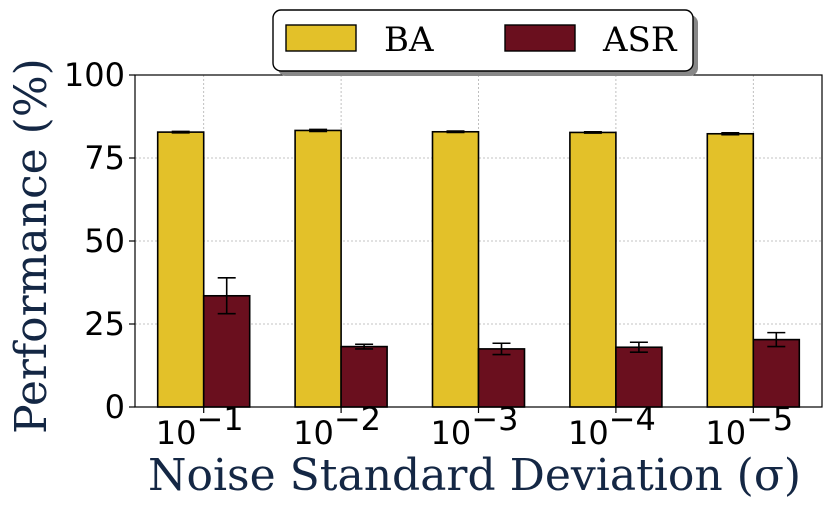 The width and height of the screenshot is (830, 510). Describe the element at coordinates (219, 419) in the screenshot. I see `x-tick-exponent: −1` at that location.